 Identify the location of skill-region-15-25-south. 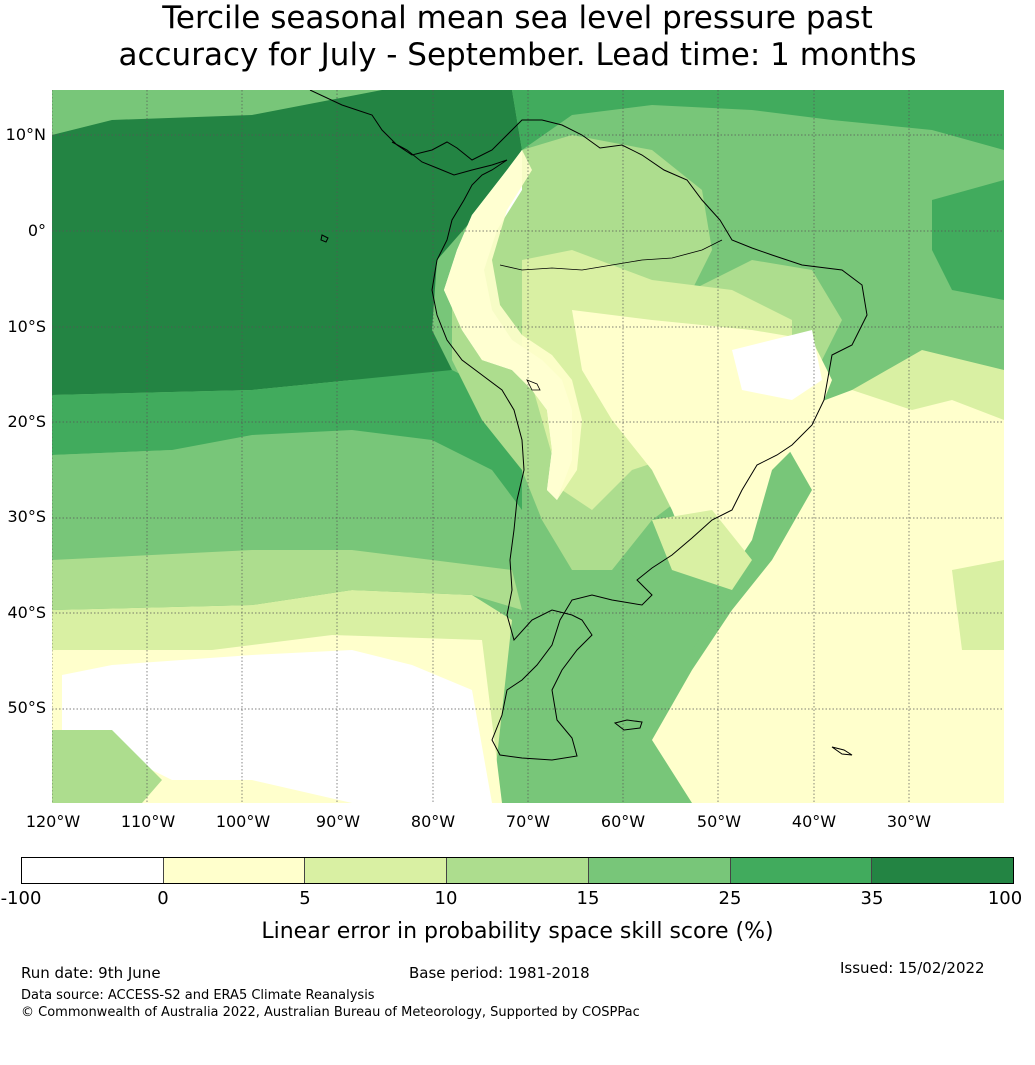
(287, 495).